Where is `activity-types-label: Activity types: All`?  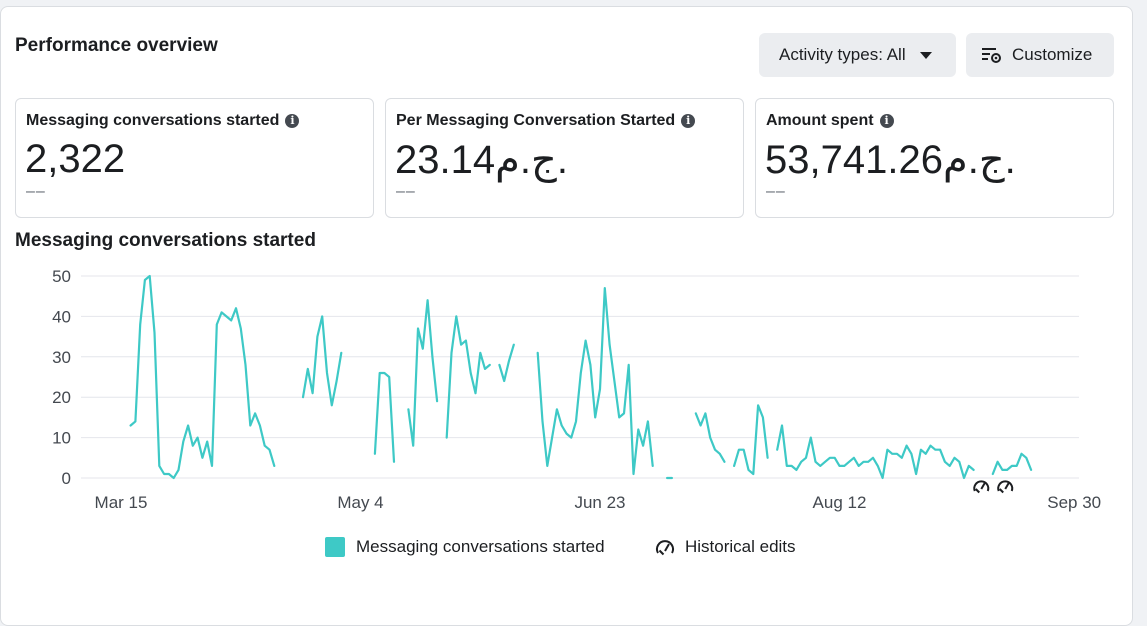 activity-types-label: Activity types: All is located at coordinates (842, 54).